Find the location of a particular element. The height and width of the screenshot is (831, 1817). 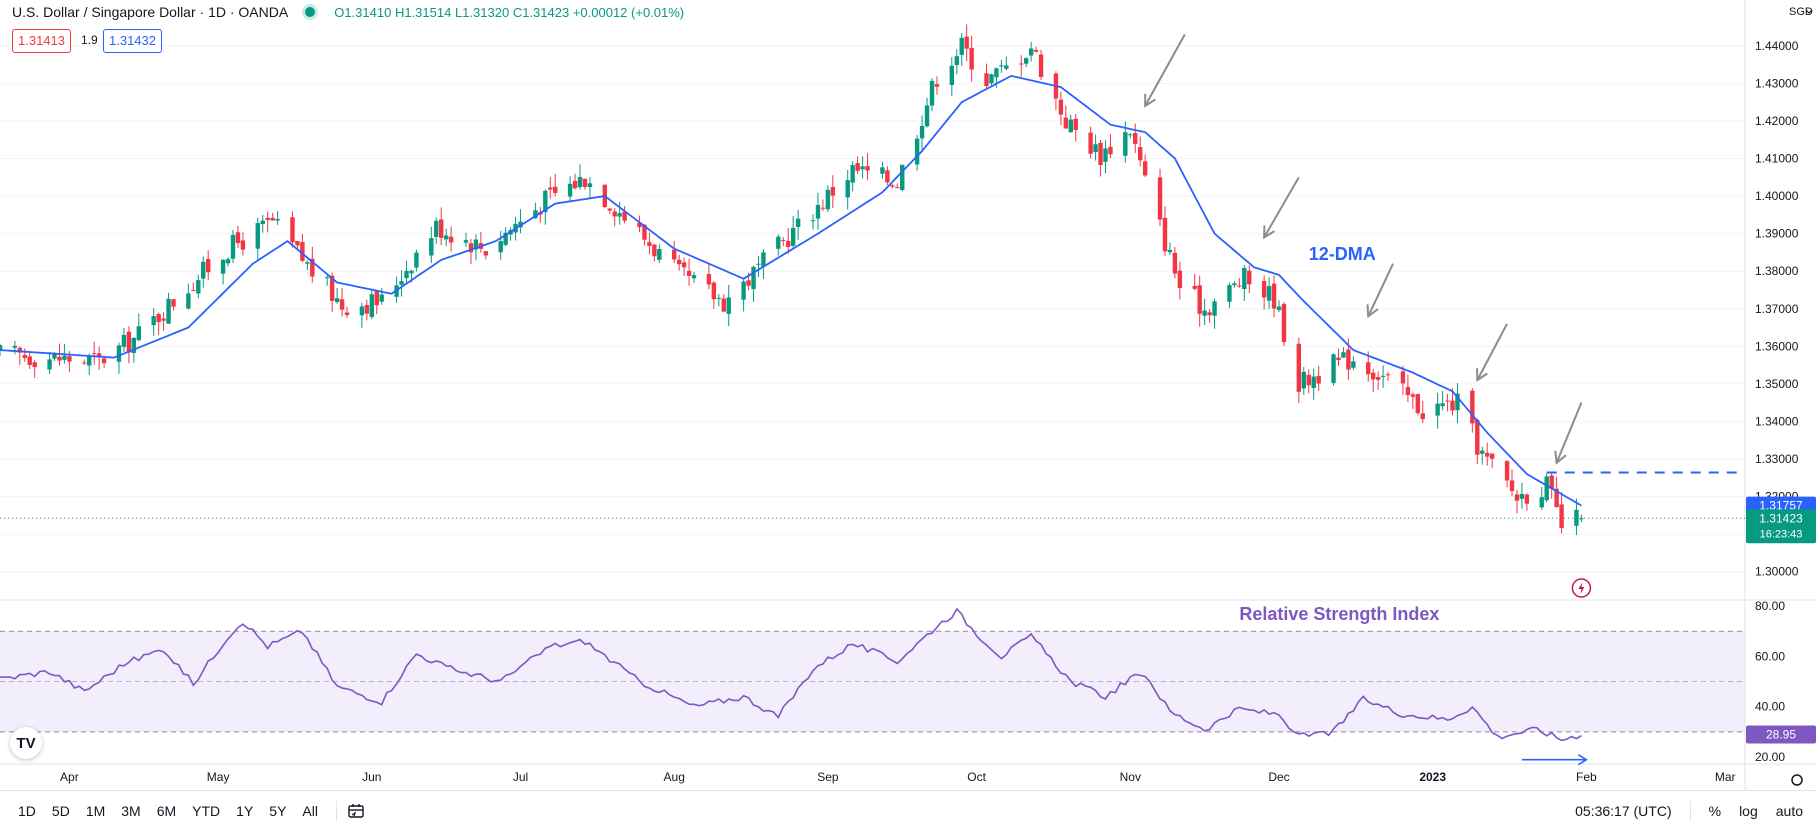

chevron-down-icon is located at coordinates (1809, 11).